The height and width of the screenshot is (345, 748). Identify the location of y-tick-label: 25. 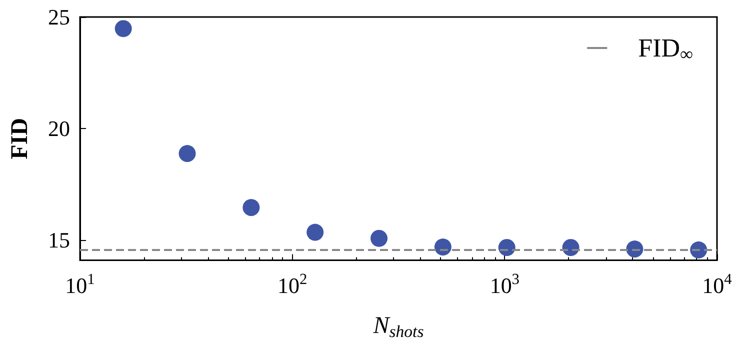
(59, 17).